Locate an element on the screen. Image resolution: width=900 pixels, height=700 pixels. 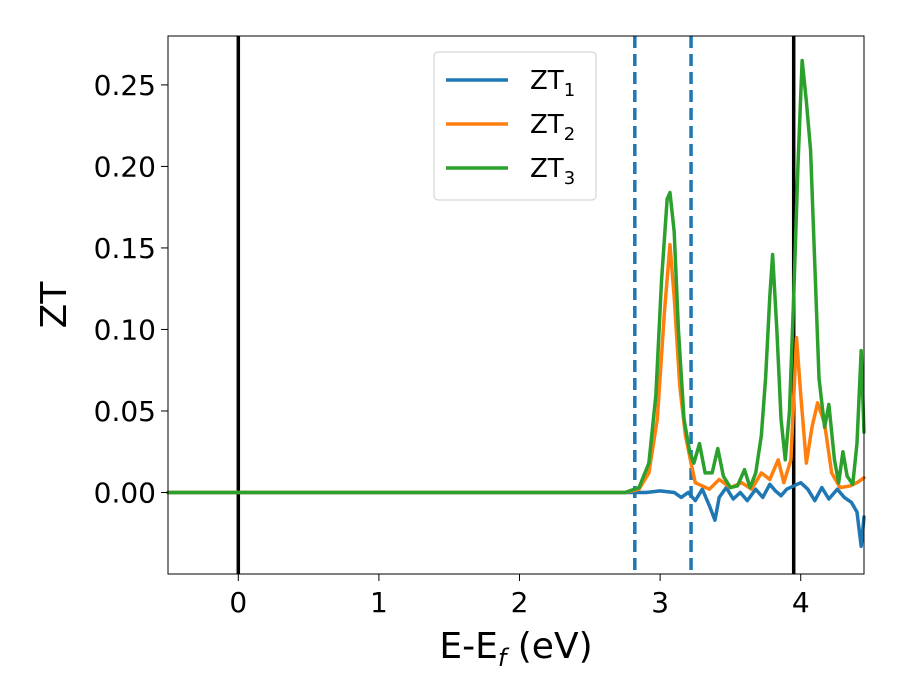
x-tick-label: 3 is located at coordinates (660, 602).